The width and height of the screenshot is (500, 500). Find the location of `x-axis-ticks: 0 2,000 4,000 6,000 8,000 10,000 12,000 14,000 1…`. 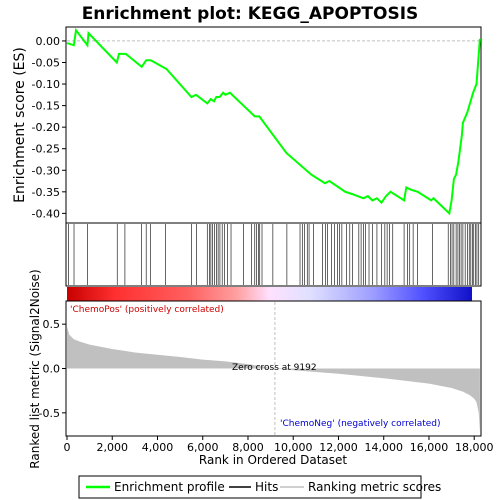

x-axis-ticks: 0 2,000 4,000 6,000 8,000 10,000 12,000 14,000 1… is located at coordinates (279, 445).